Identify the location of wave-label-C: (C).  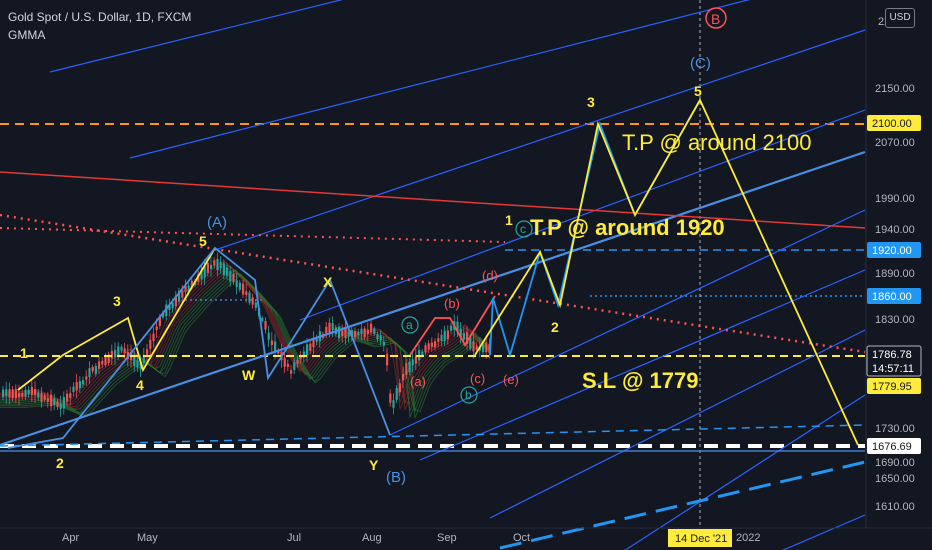
(700, 63).